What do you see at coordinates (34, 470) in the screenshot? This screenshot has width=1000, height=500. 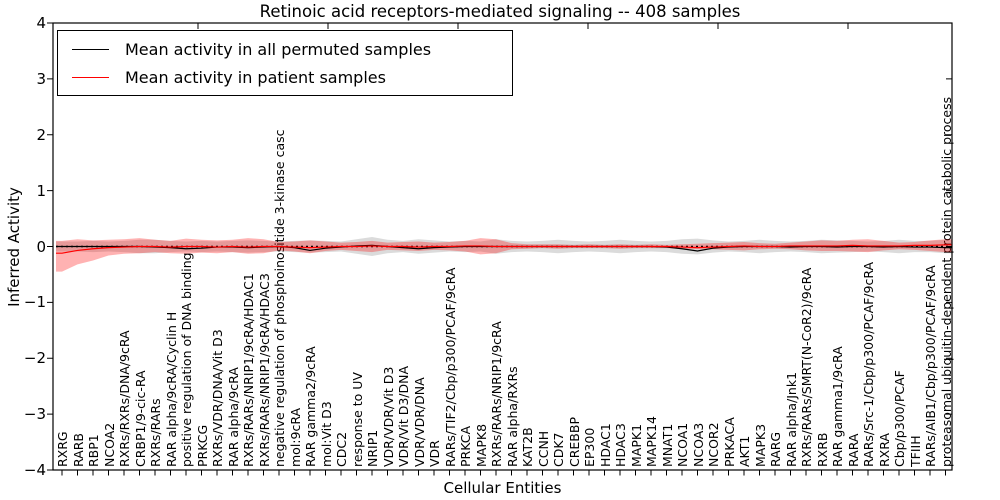 I see `y-tick-label: −4` at bounding box center [34, 470].